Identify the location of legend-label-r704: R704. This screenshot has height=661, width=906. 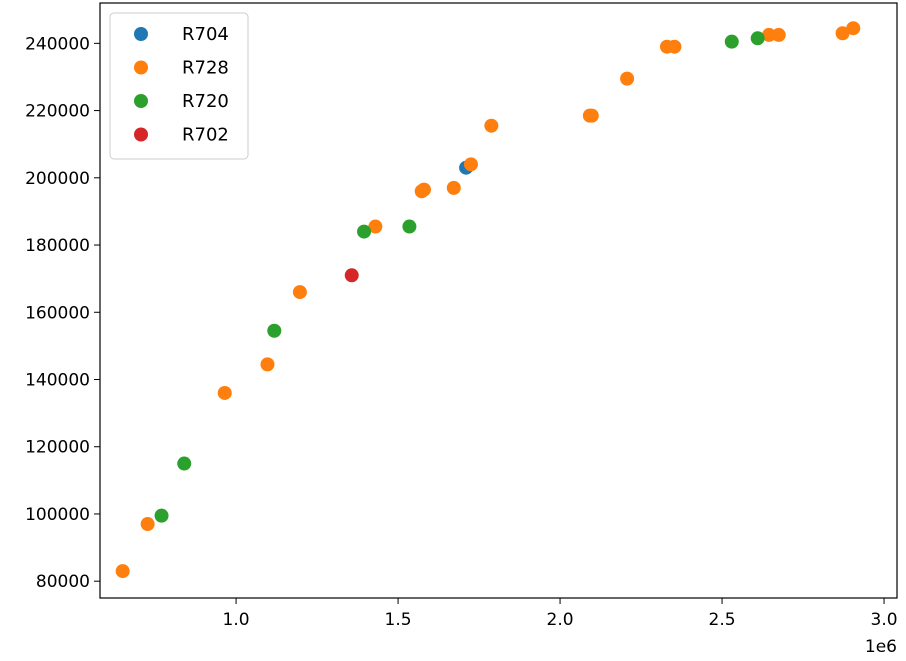
(205, 34).